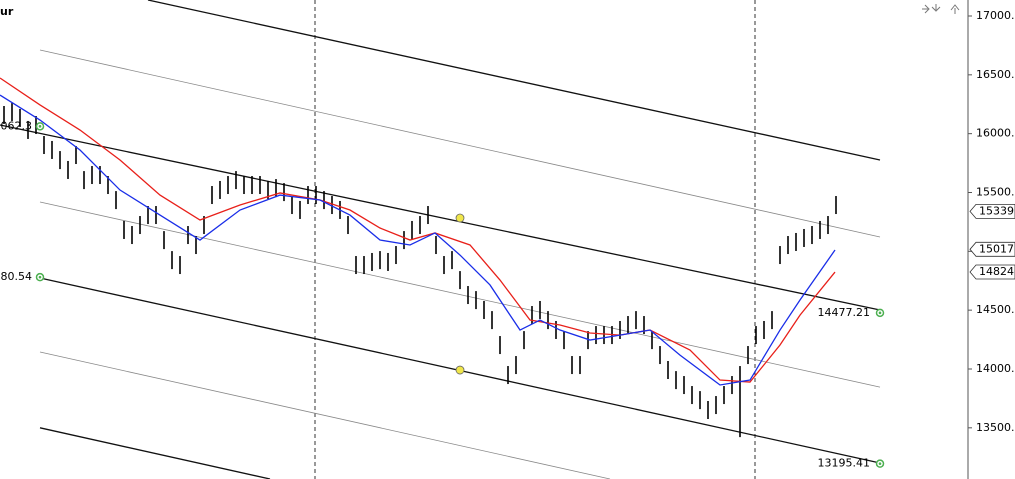 The image size is (1015, 479). Describe the element at coordinates (7, 11) in the screenshot. I see `chart-title: ur` at that location.